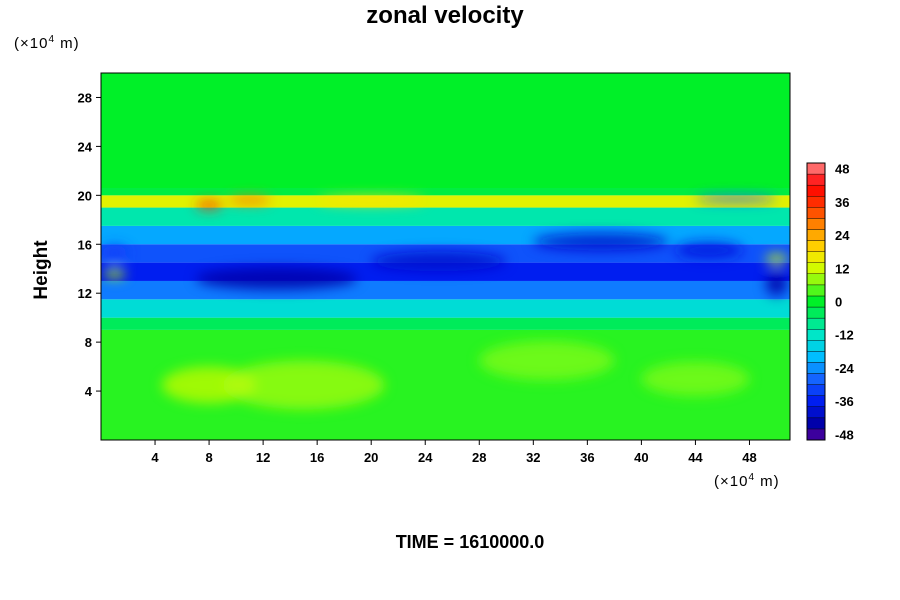 The height and width of the screenshot is (600, 900). Describe the element at coordinates (155, 457) in the screenshot. I see `x-tick-label: 4` at that location.